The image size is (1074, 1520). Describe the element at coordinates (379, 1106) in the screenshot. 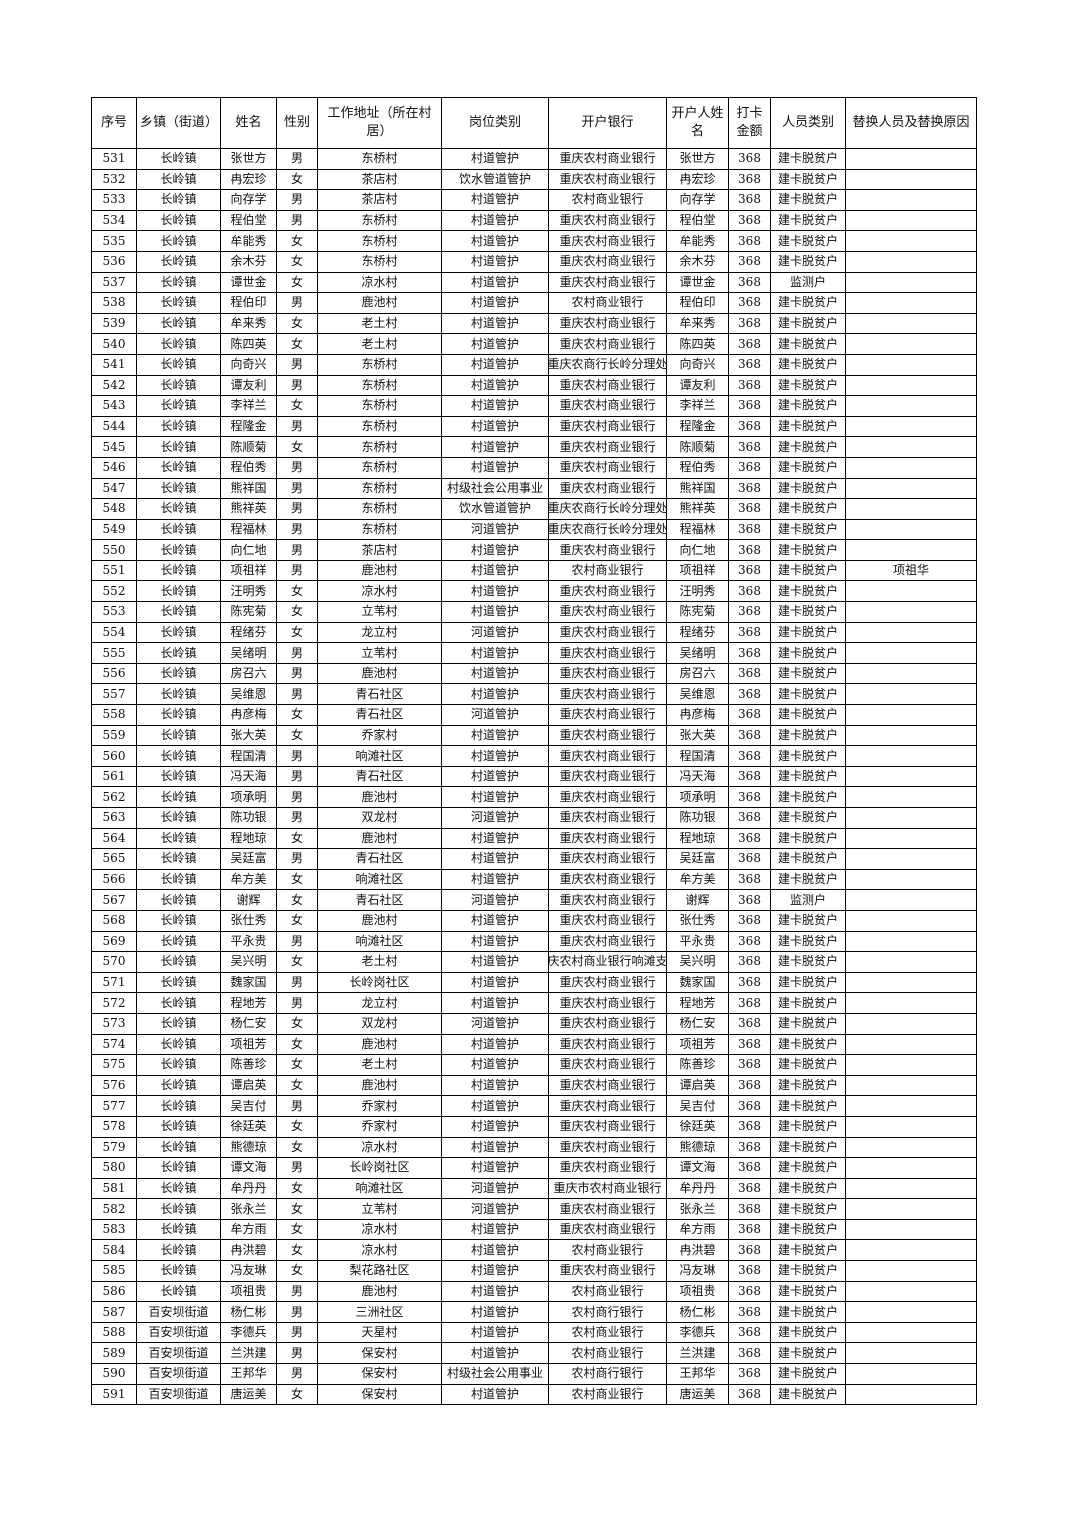

I see `table-cell: 乔家村` at that location.